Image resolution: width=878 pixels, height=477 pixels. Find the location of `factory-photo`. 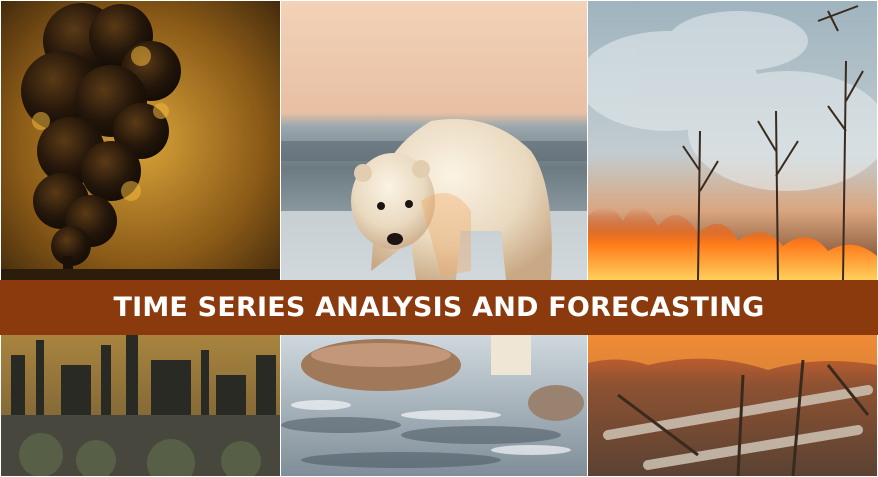

factory-photo is located at coordinates (140, 405).